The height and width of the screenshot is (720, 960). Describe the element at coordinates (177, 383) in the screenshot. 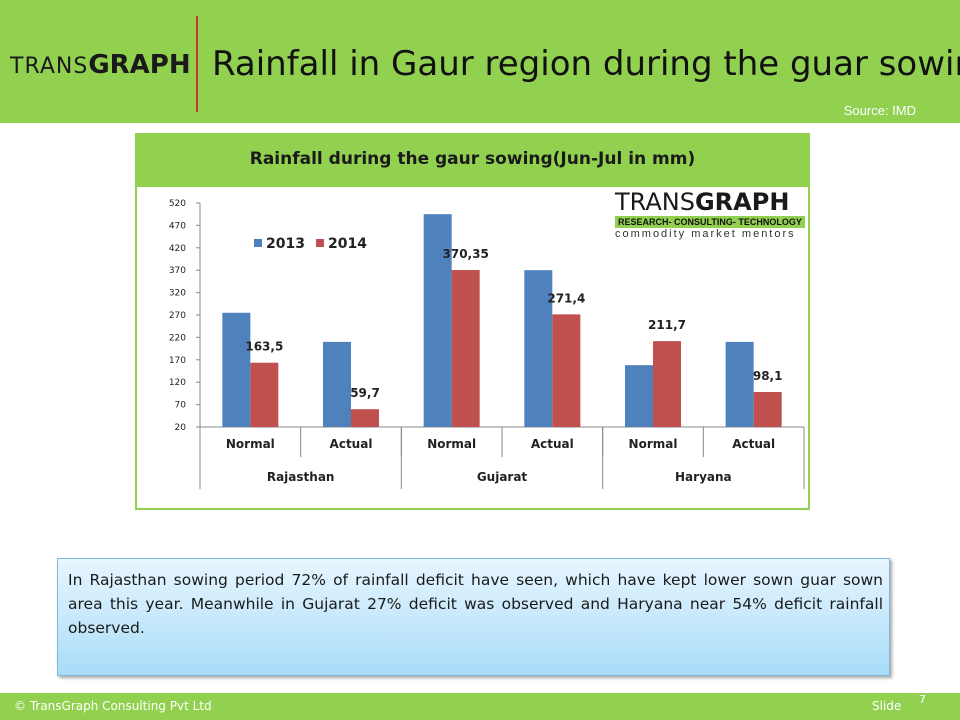

I see `y-tick-label-2: 120` at that location.